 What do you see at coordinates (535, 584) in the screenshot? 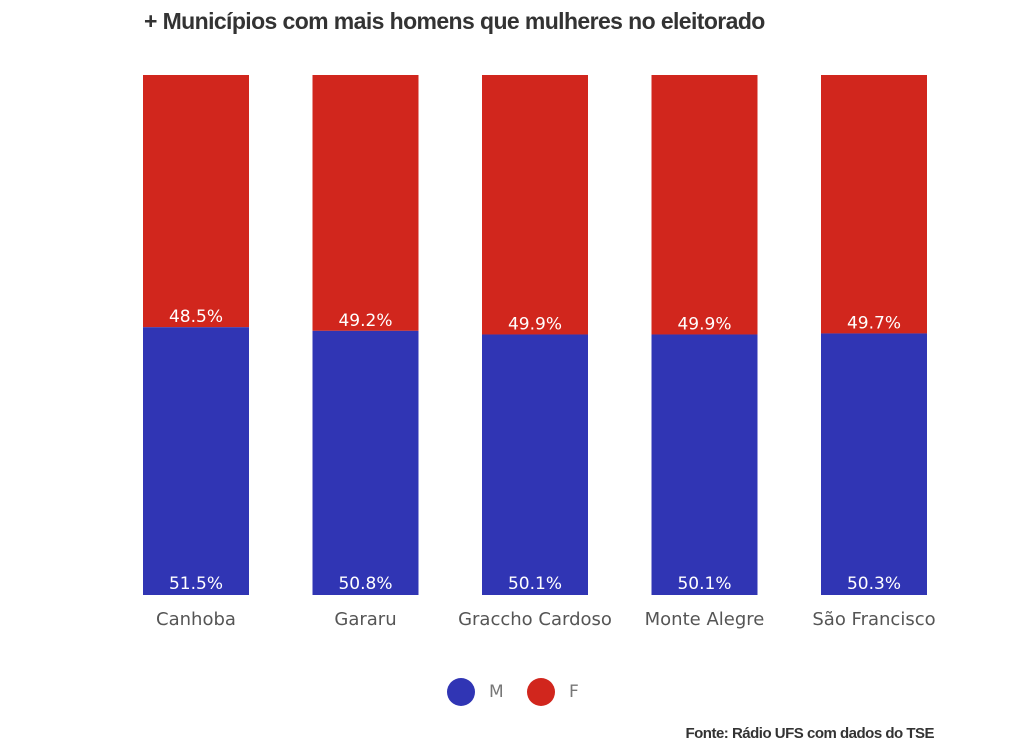
I see `data-label-m-2: 50.1%` at bounding box center [535, 584].